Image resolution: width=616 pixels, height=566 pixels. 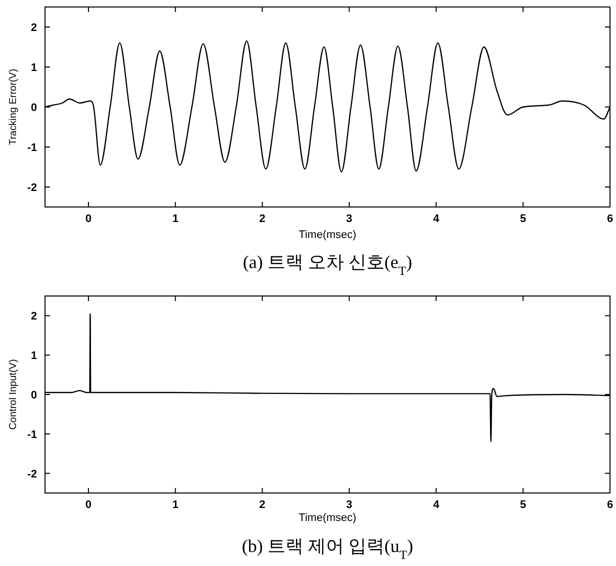 What do you see at coordinates (13, 394) in the screenshot?
I see `y-axis-title: Control Input(V)` at bounding box center [13, 394].